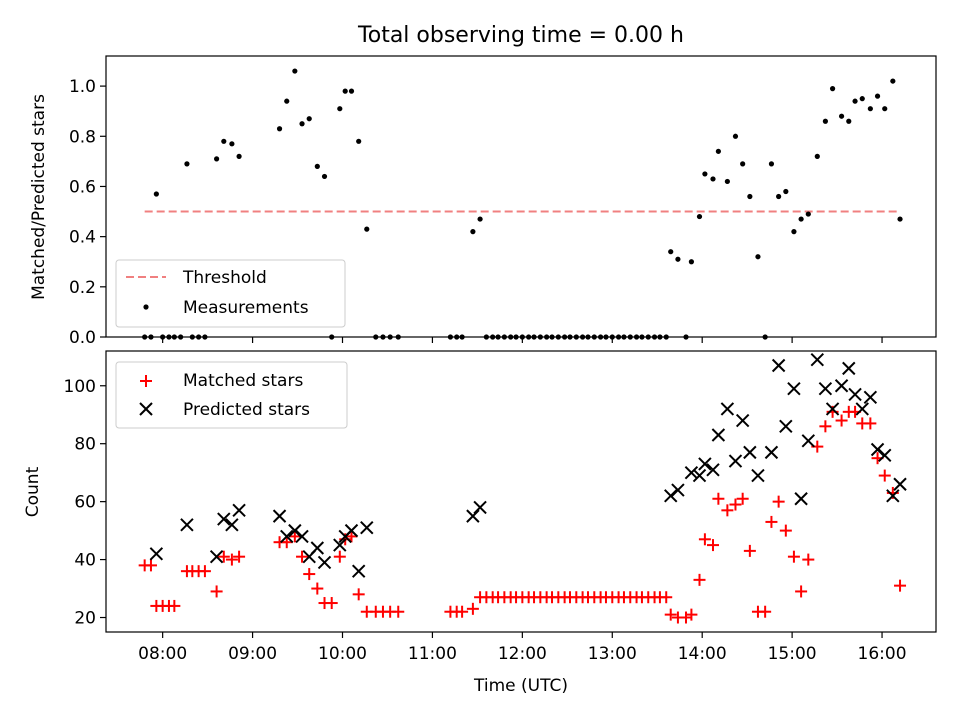 The width and height of the screenshot is (960, 720). I want to click on ratio-legend-box, so click(230, 293).